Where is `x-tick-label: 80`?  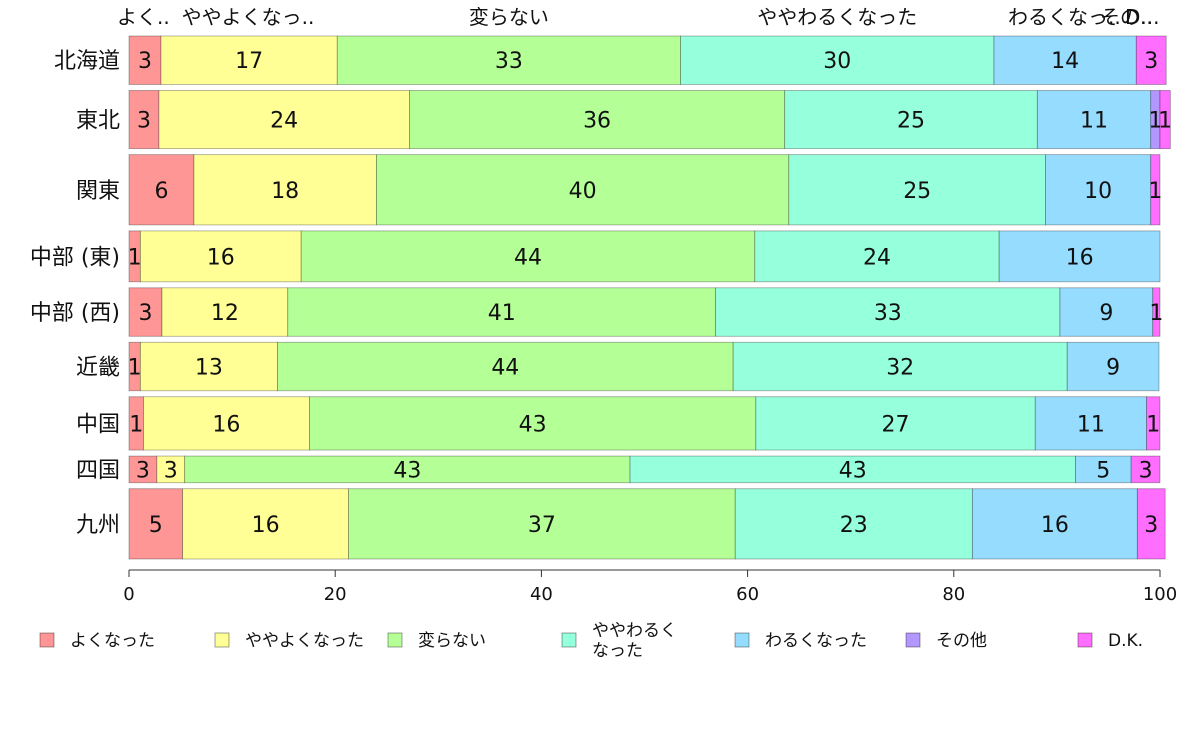
x-tick-label: 80 is located at coordinates (953, 594).